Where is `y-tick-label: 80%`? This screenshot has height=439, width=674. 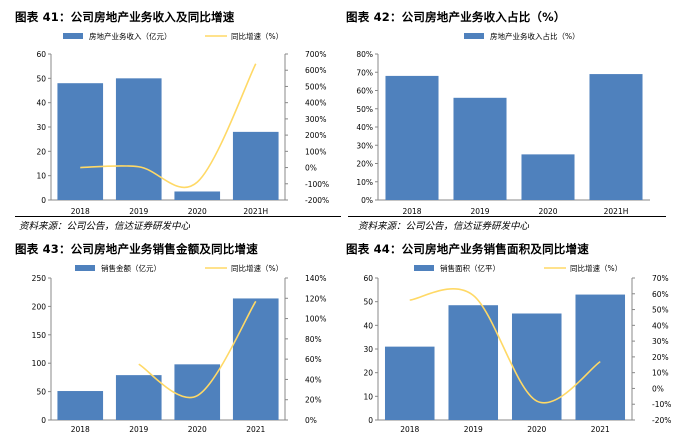 y-tick-label: 80% is located at coordinates (364, 54).